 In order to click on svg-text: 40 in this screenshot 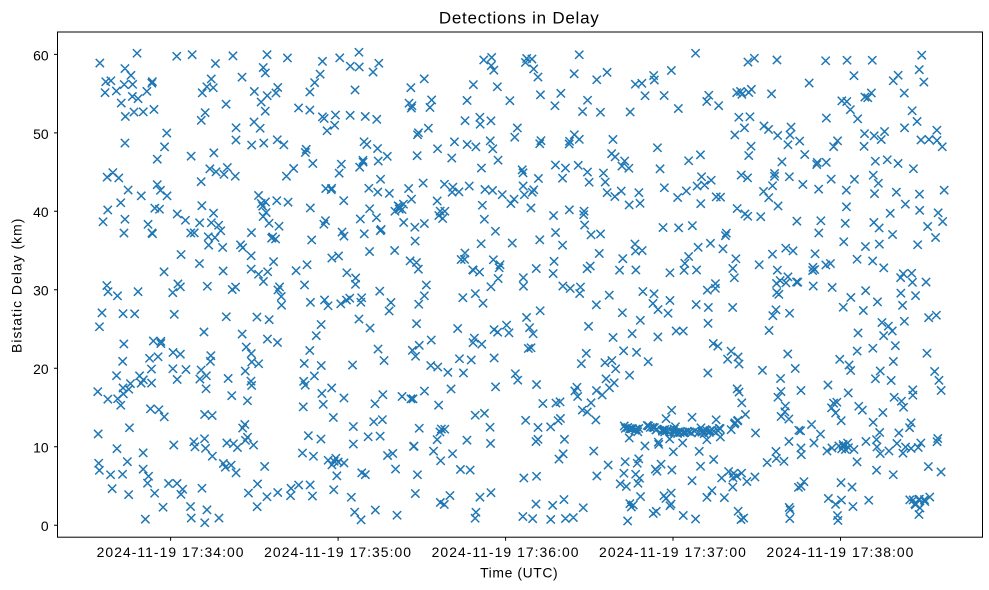, I will do `click(41, 212)`.